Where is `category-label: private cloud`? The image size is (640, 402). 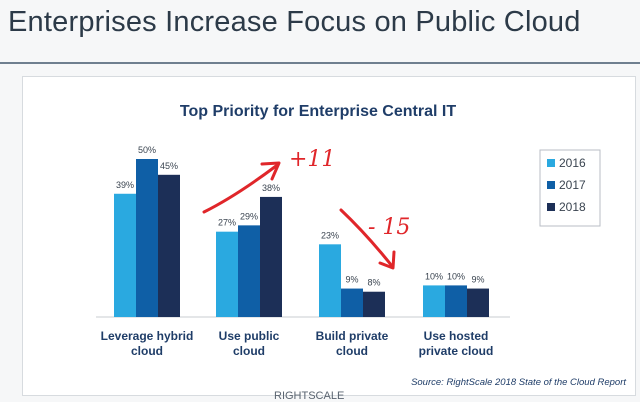 category-label: private cloud is located at coordinates (456, 351).